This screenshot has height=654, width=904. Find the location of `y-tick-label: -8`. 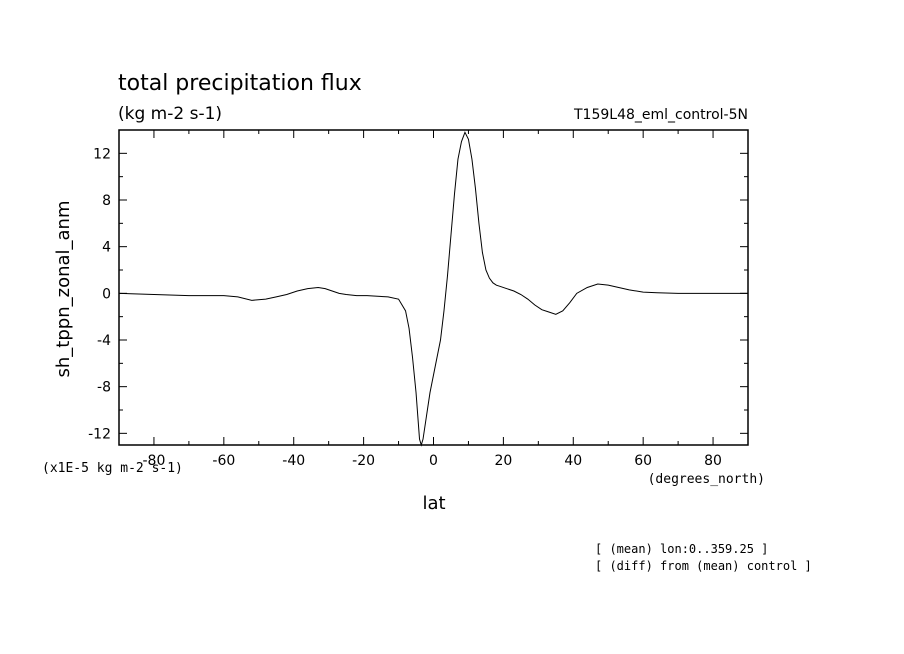

y-tick-label: -8 is located at coordinates (104, 388).